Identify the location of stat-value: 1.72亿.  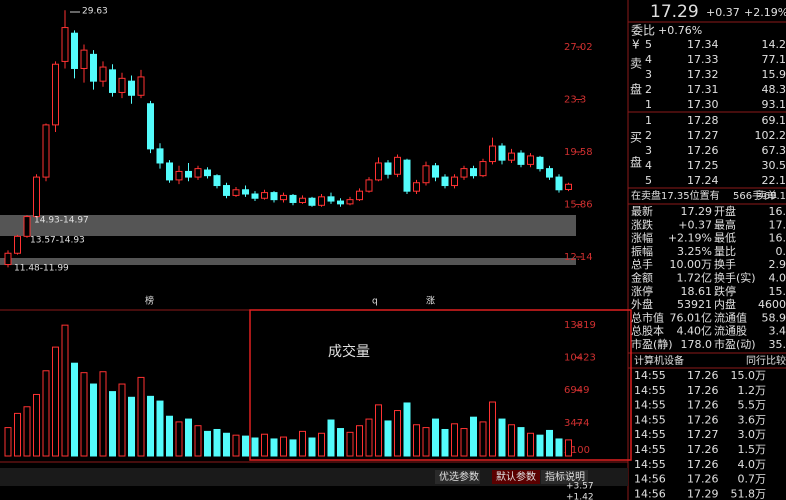
(695, 278).